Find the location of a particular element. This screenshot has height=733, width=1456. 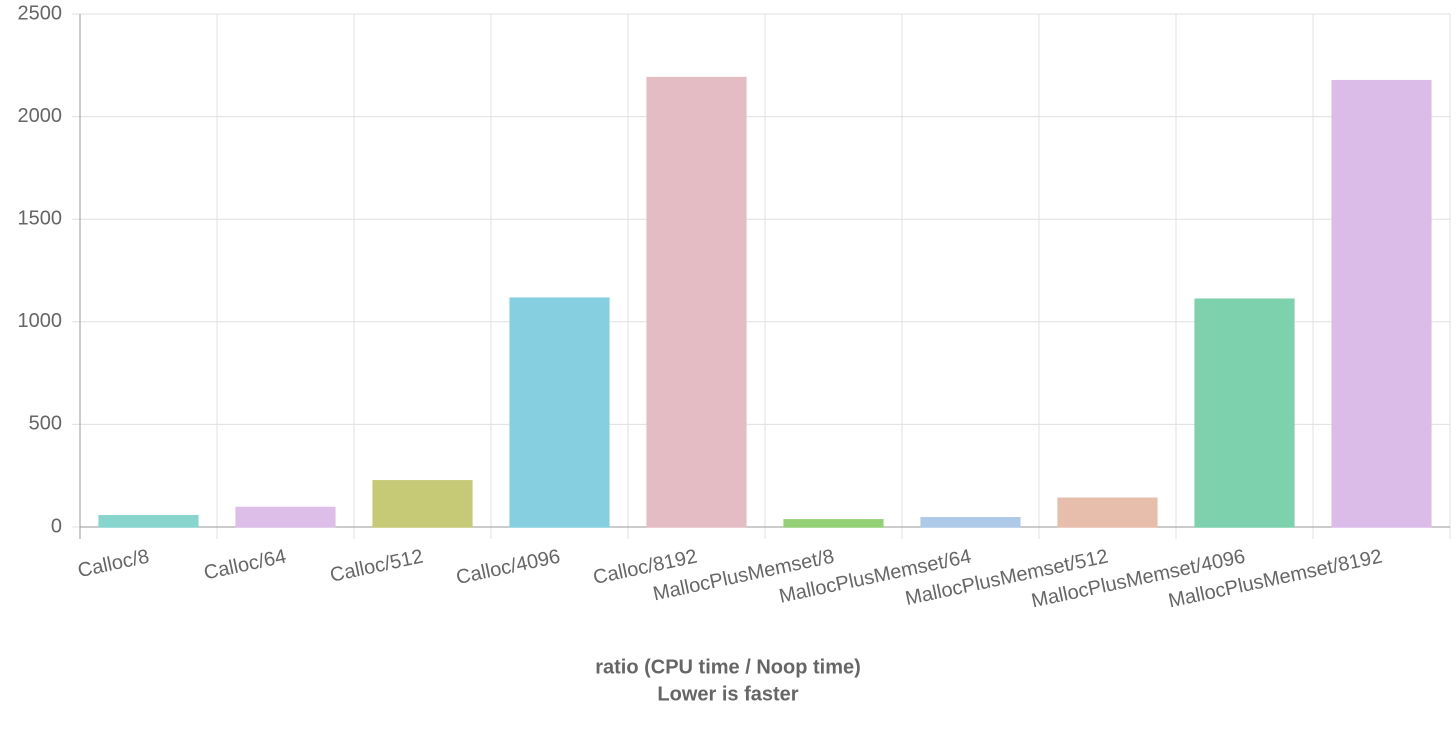

x-tick-label: Calloc/8 is located at coordinates (113, 564).